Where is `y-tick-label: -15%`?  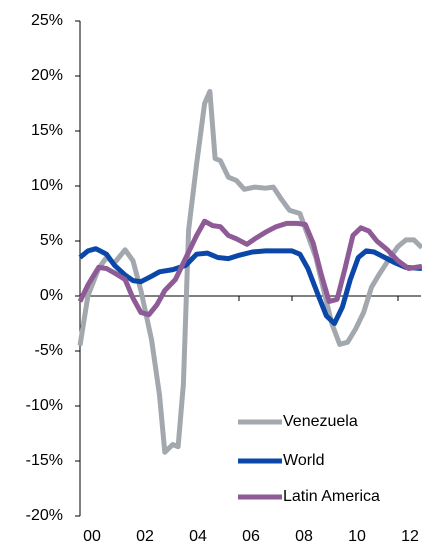
y-tick-label: -15% is located at coordinates (44, 460).